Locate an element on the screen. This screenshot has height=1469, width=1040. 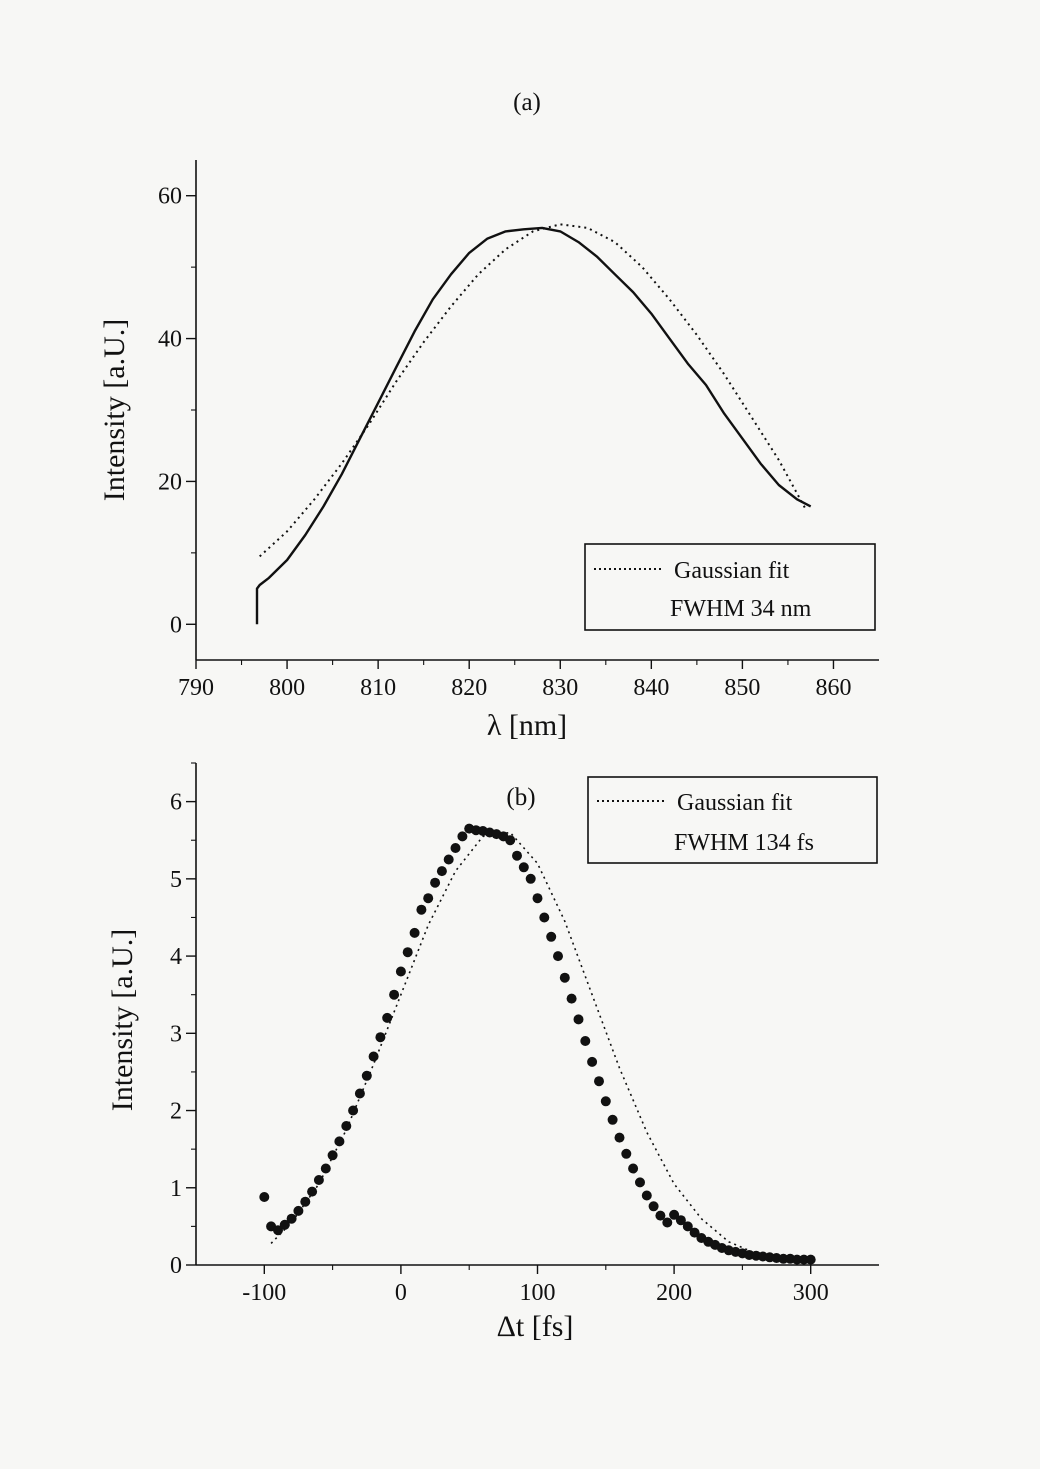
panel-1-y-tick-label: 1 is located at coordinates (176, 1189).